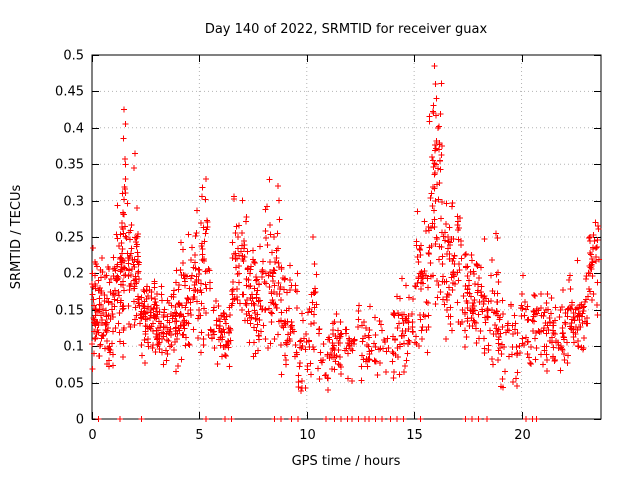 Image resolution: width=640 pixels, height=480 pixels. Describe the element at coordinates (69, 238) in the screenshot. I see `y-tick-label: 0.25` at that location.